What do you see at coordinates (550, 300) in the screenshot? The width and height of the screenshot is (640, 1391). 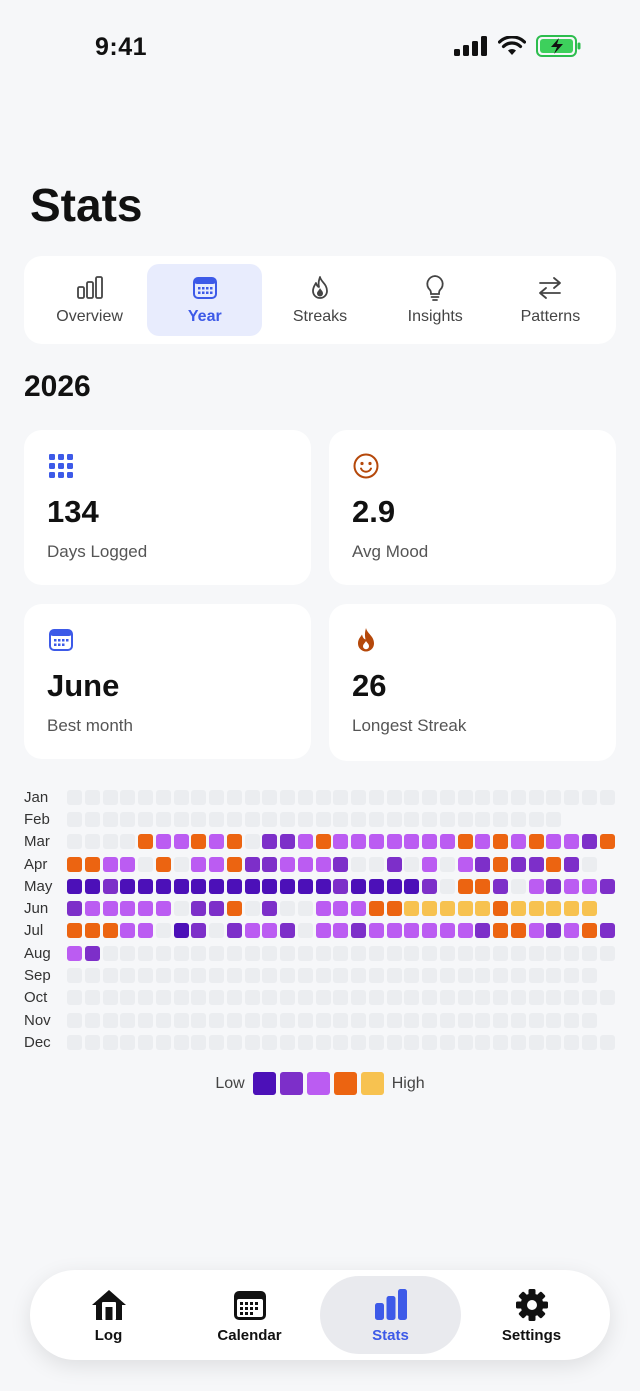 I see `tab-patterns: Patterns` at bounding box center [550, 300].